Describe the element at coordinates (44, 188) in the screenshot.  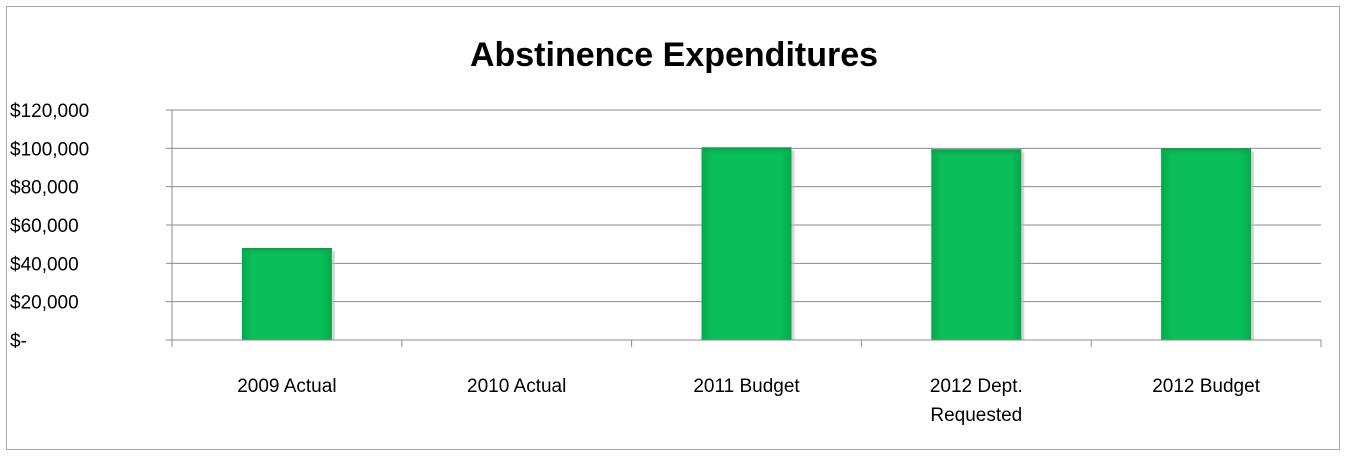
I see `y-tick-label: $80,000` at that location.